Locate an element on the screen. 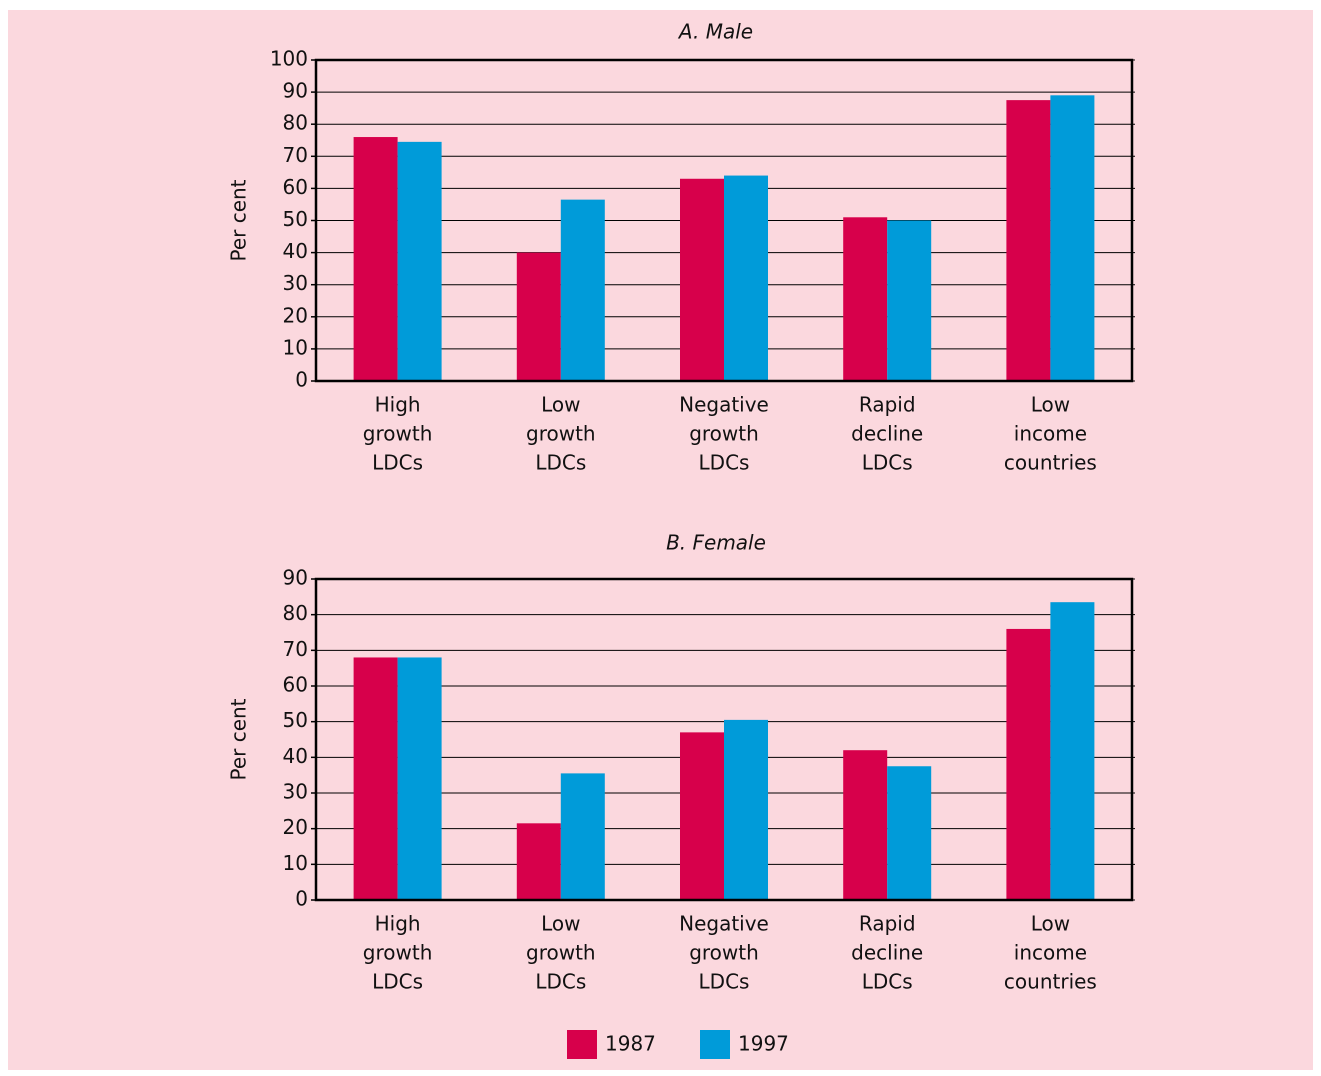 This screenshot has height=1076, width=1321. legend-label: 1997 is located at coordinates (763, 1044).